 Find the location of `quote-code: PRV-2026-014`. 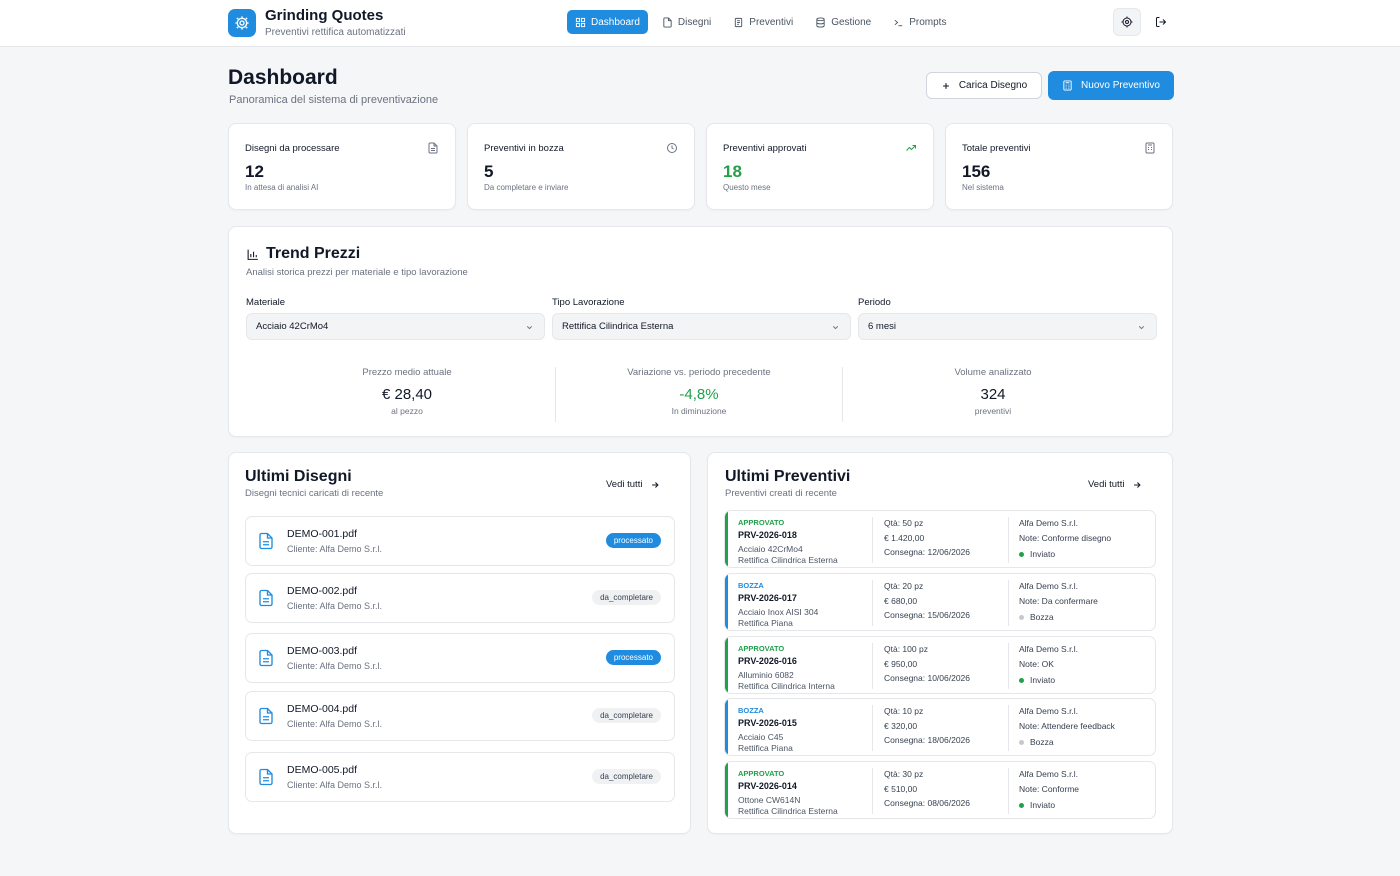

quote-code: PRV-2026-014 is located at coordinates (767, 786).